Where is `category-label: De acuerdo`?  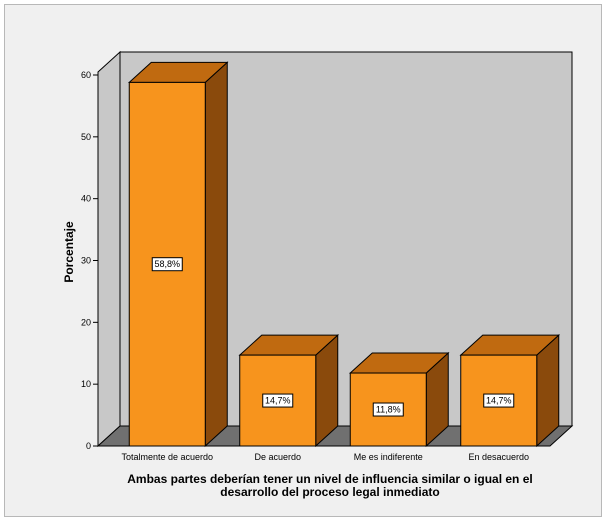 category-label: De acuerdo is located at coordinates (277, 457).